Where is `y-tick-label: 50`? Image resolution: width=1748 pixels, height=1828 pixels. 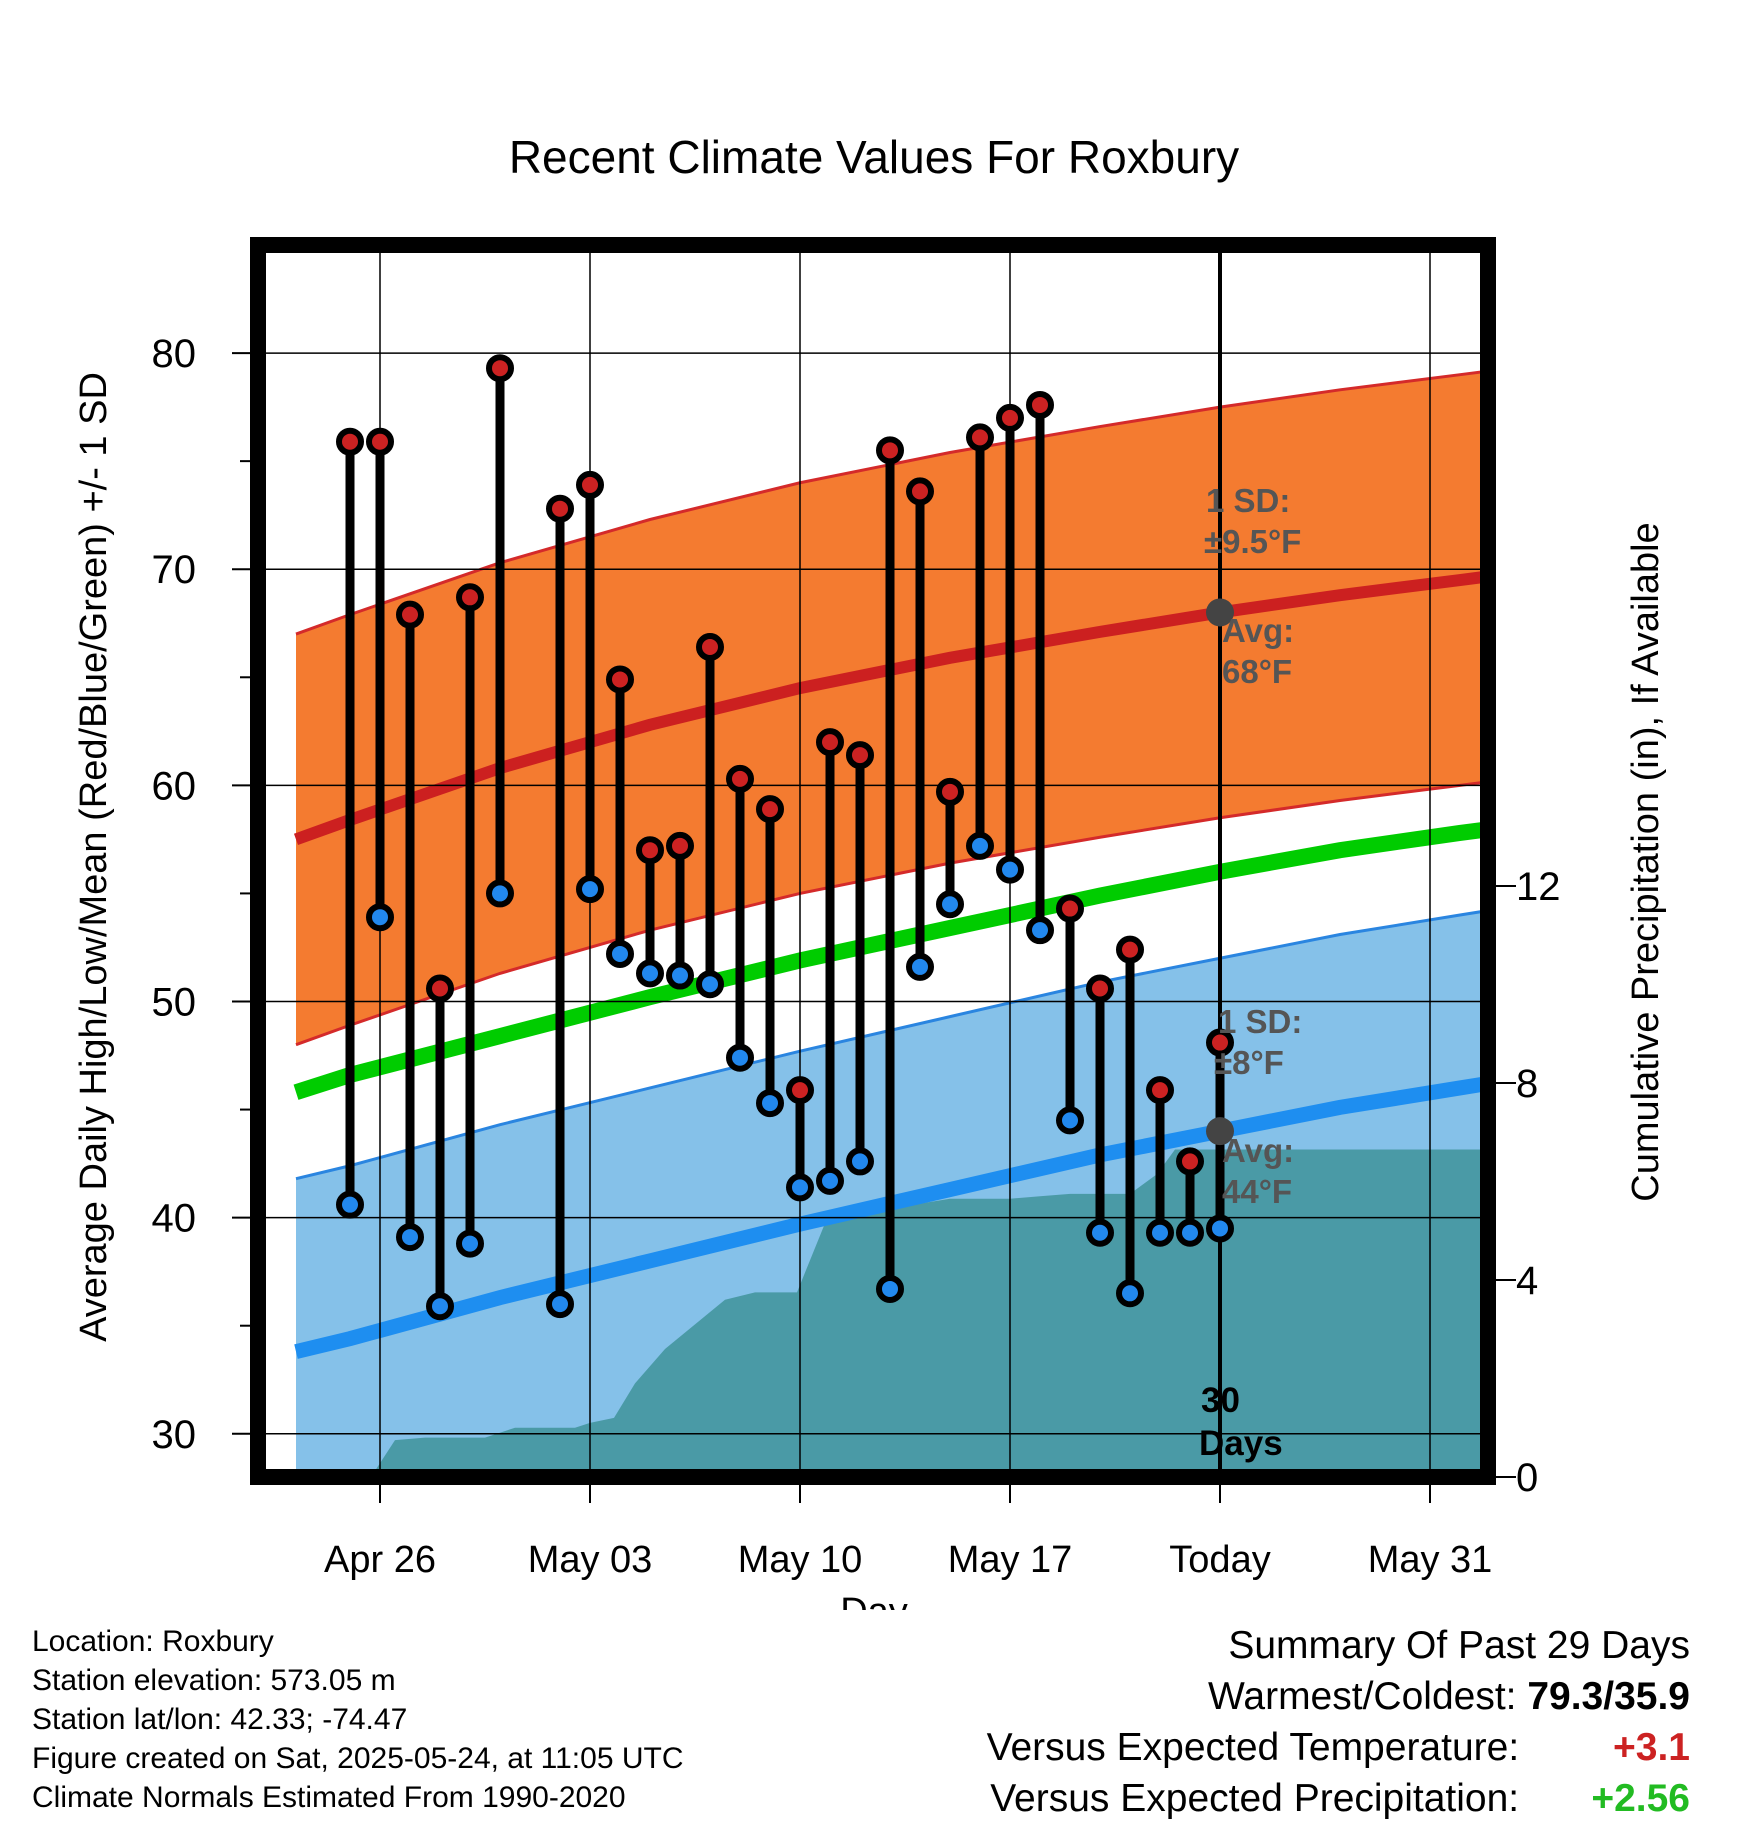 y-tick-label: 50 is located at coordinates (174, 1002).